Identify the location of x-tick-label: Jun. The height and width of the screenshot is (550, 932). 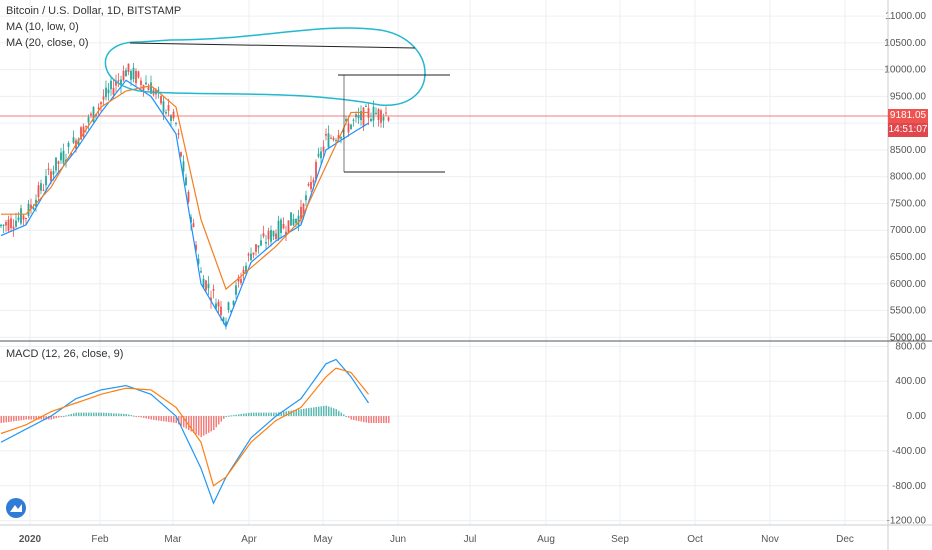
(398, 539).